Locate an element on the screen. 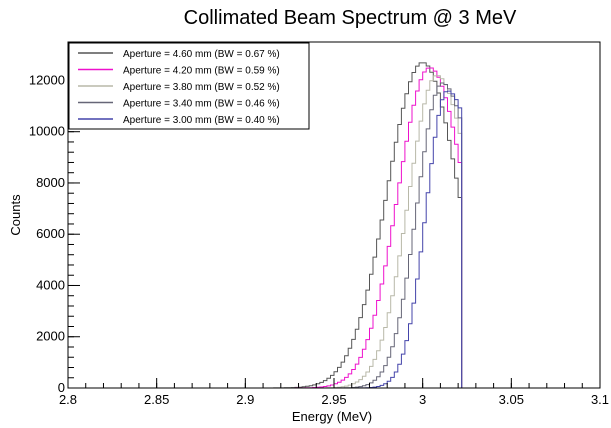  y-tick-label: 12000 is located at coordinates (47, 79).